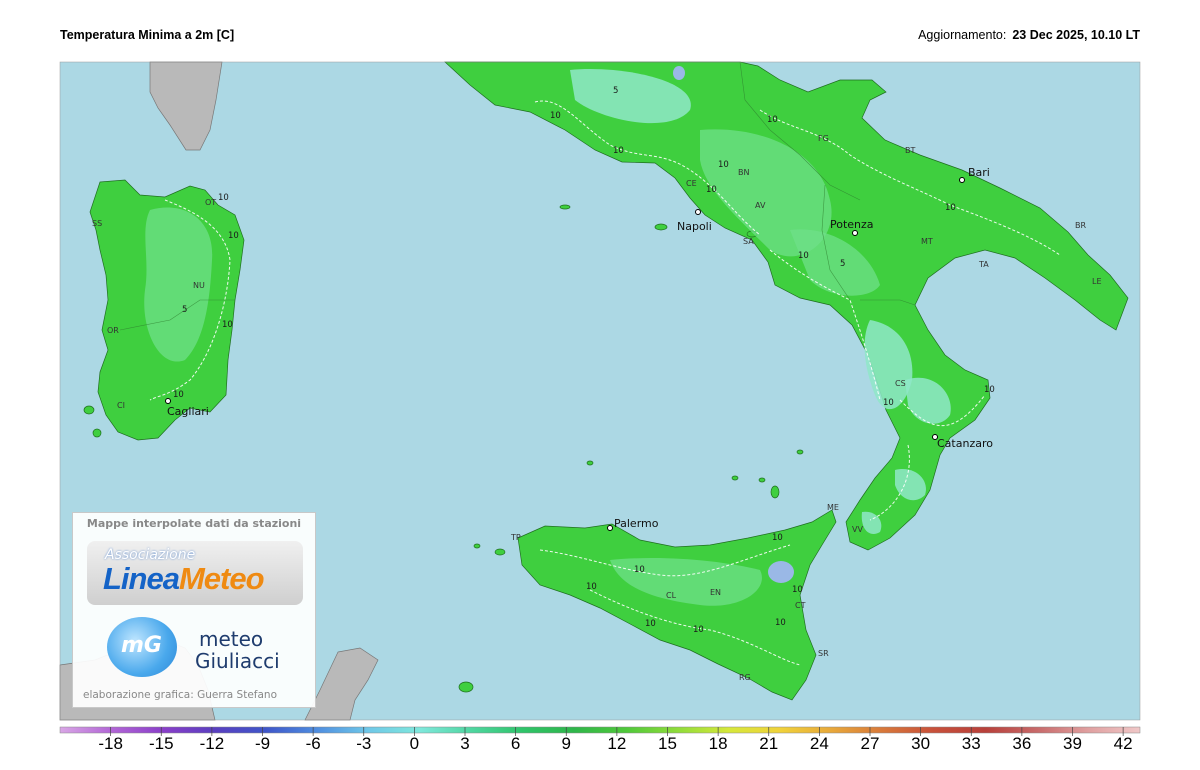  I want to click on logo-meteo: Meteo, so click(221, 578).